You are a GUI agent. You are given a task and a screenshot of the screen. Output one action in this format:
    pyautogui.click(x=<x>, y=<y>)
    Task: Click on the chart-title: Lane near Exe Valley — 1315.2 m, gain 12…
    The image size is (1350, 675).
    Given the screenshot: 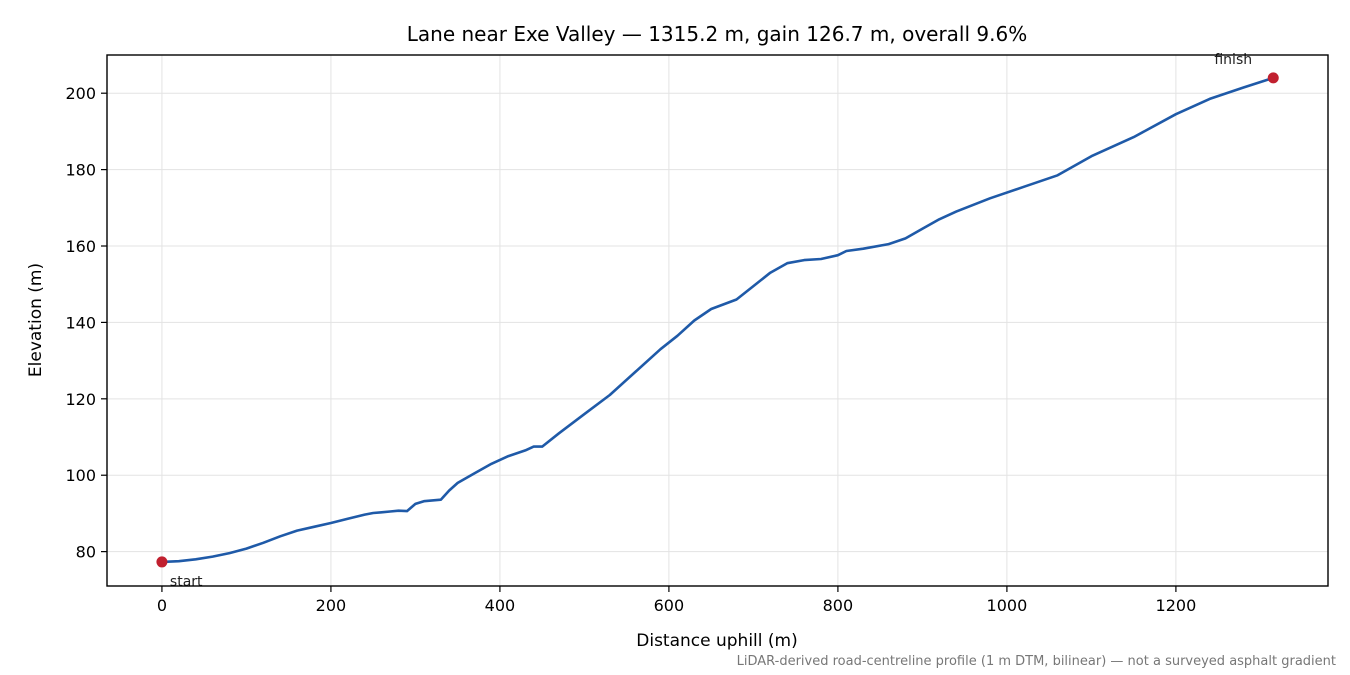 What is the action you would take?
    pyautogui.click(x=717, y=34)
    